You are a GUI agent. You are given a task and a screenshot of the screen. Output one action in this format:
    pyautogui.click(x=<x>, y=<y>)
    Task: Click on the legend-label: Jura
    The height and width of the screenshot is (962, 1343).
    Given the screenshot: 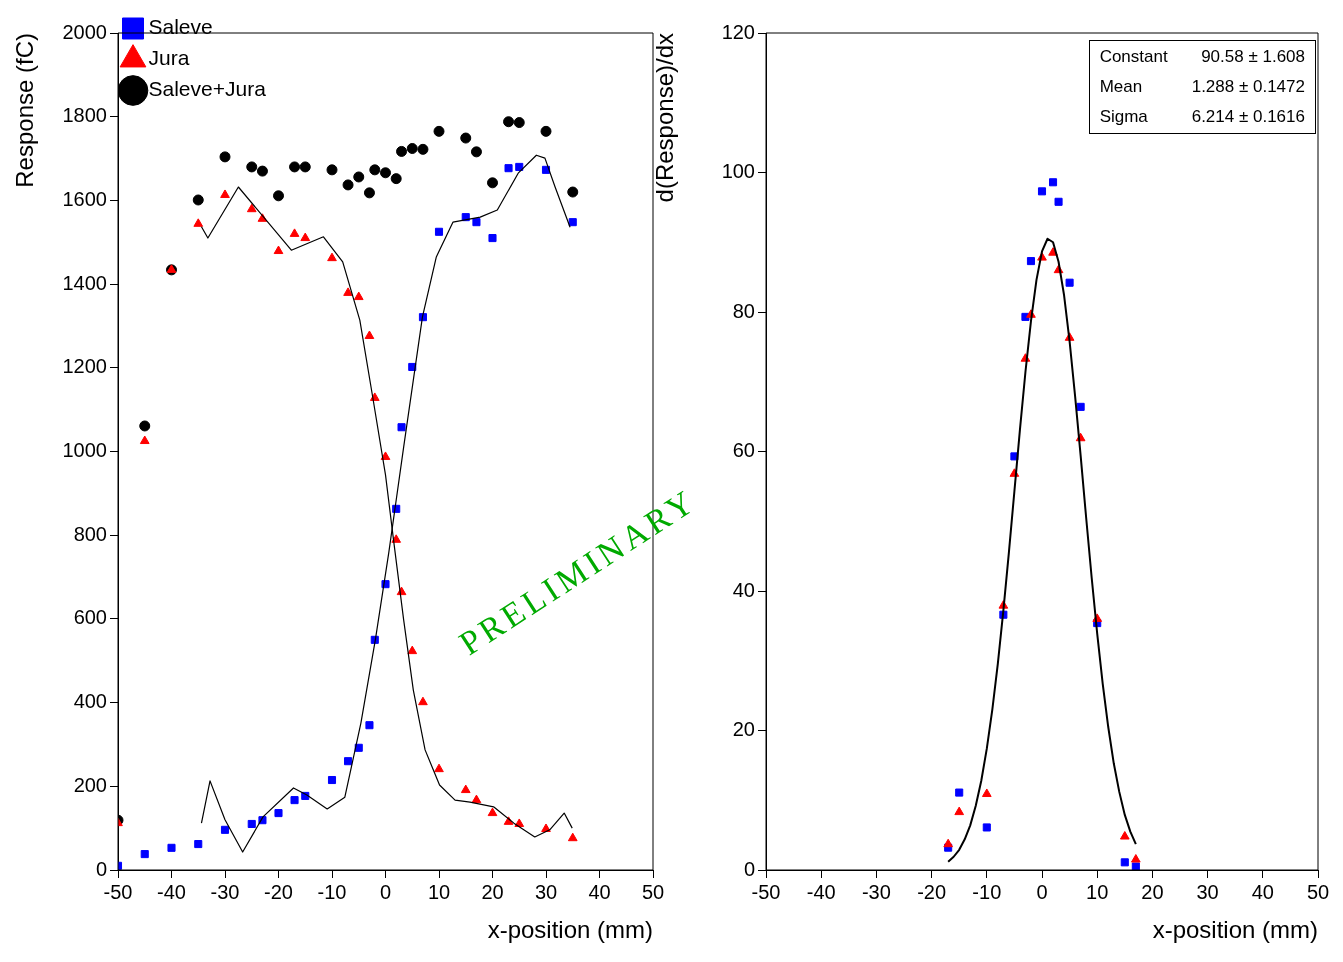 What is the action you would take?
    pyautogui.click(x=169, y=58)
    